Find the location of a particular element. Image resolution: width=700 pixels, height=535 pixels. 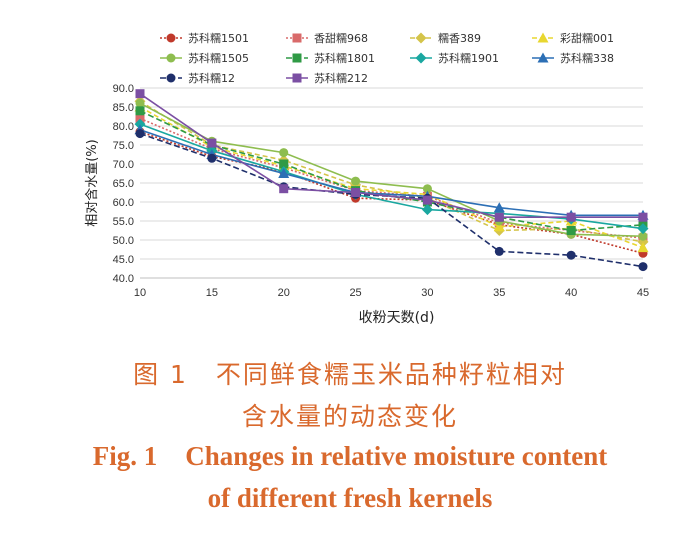

legend-label: 苏科糯12 is located at coordinates (211, 78).